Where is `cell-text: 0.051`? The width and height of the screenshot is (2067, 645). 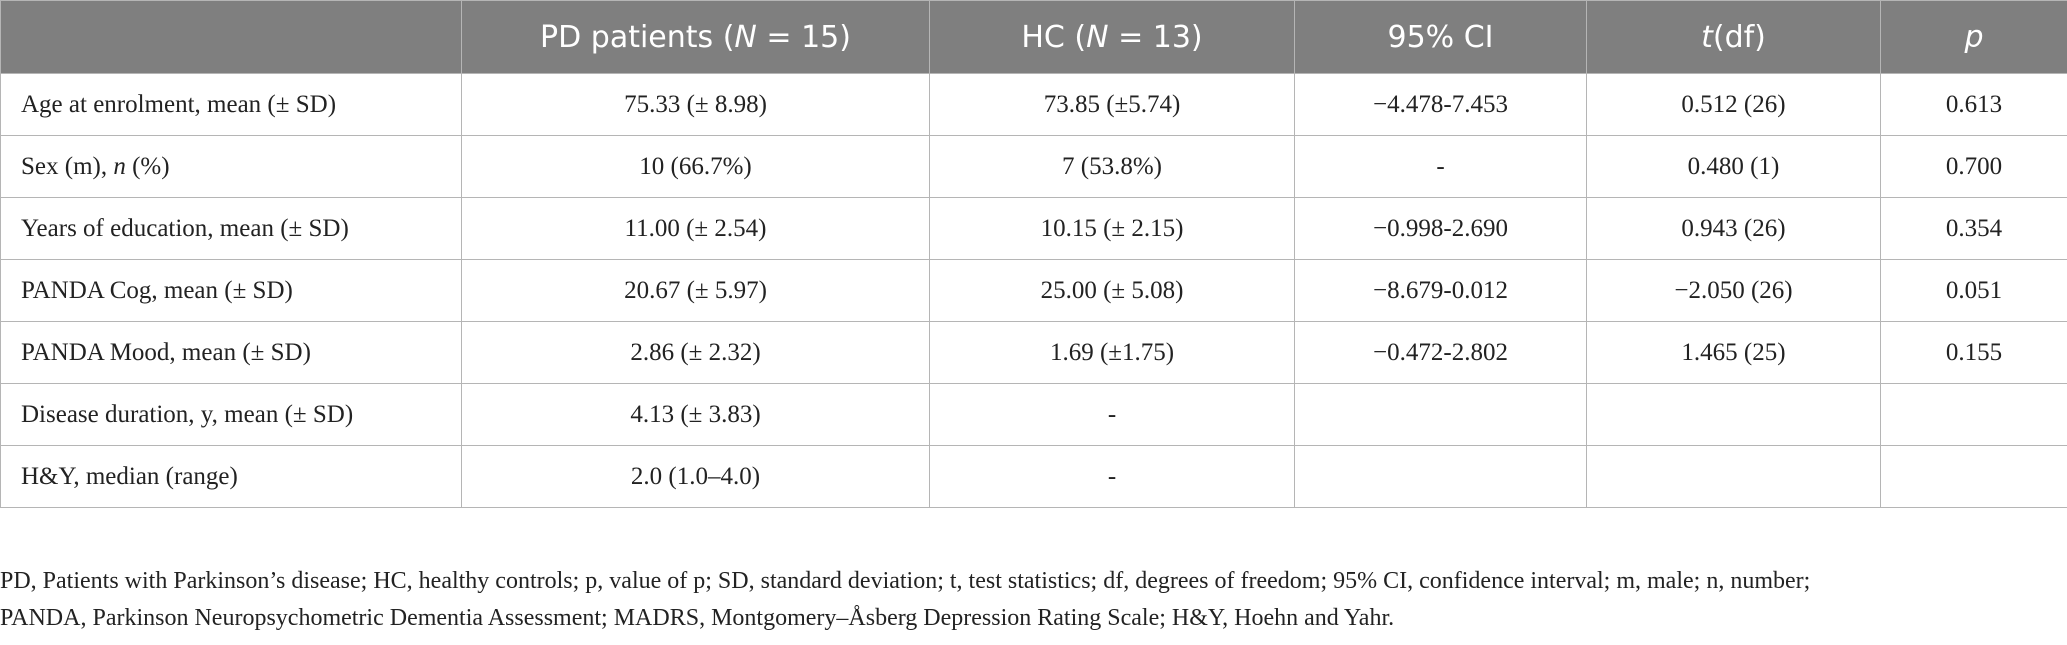
cell-text: 0.051 is located at coordinates (1974, 290).